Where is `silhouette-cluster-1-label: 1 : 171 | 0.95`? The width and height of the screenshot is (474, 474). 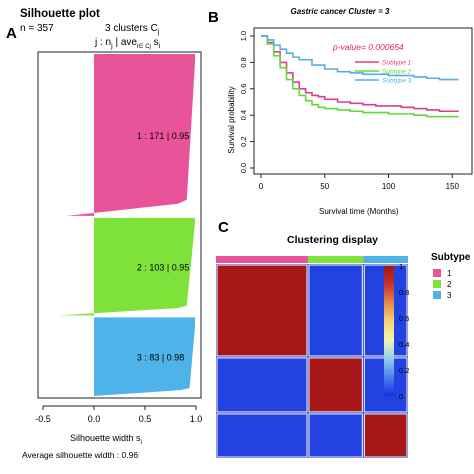 silhouette-cluster-1-label: 1 : 171 | 0.95 is located at coordinates (163, 136).